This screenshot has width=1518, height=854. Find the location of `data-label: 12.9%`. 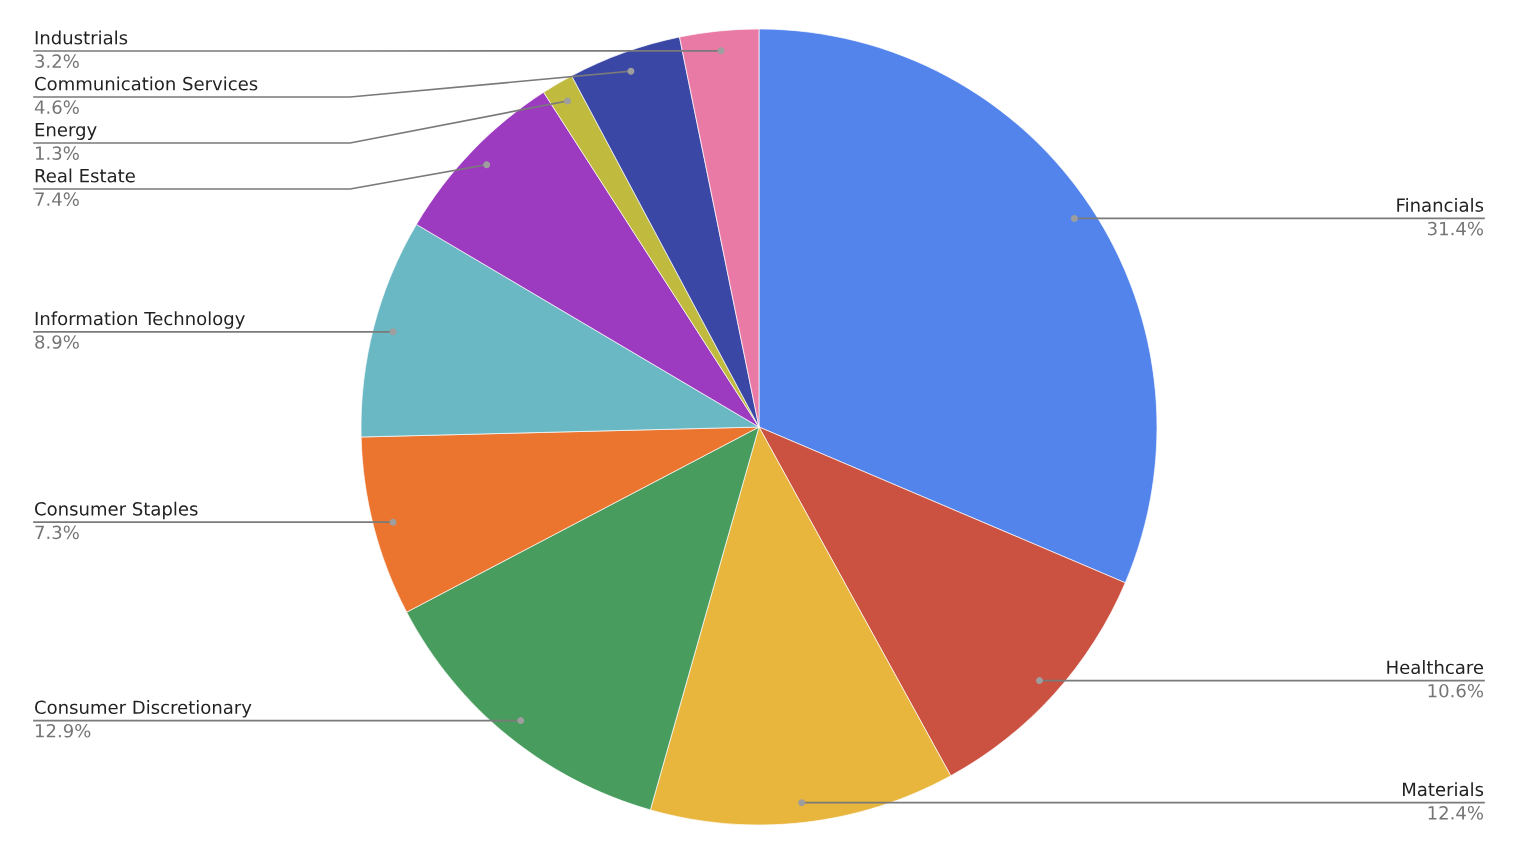

data-label: 12.9% is located at coordinates (63, 730).